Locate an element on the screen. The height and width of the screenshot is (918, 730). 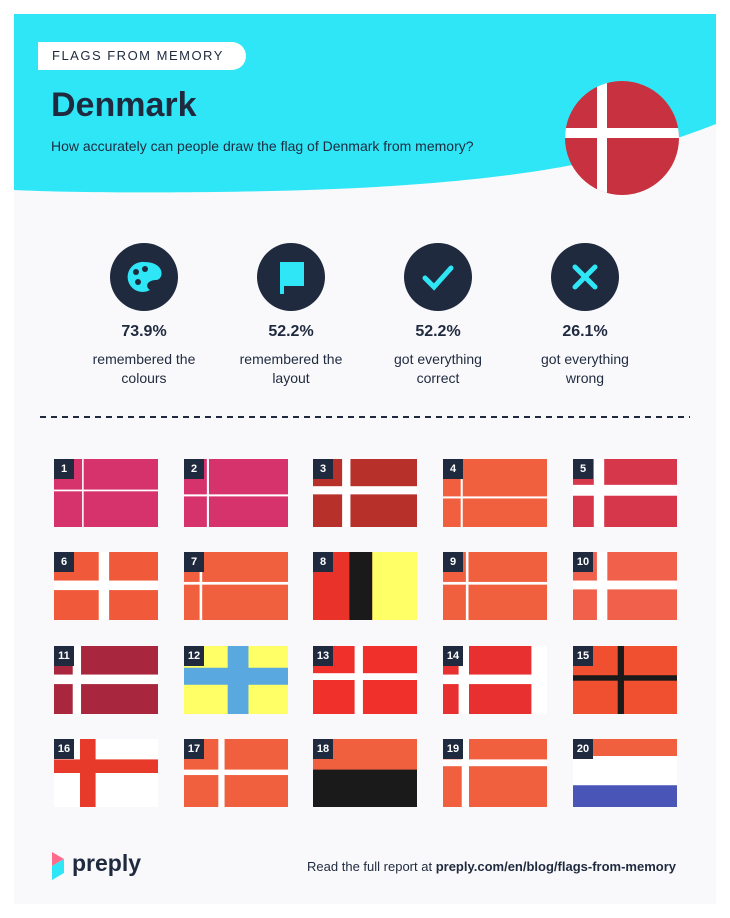
footer-link: preply.com/en/blog/flags-from-memory is located at coordinates (555, 866).